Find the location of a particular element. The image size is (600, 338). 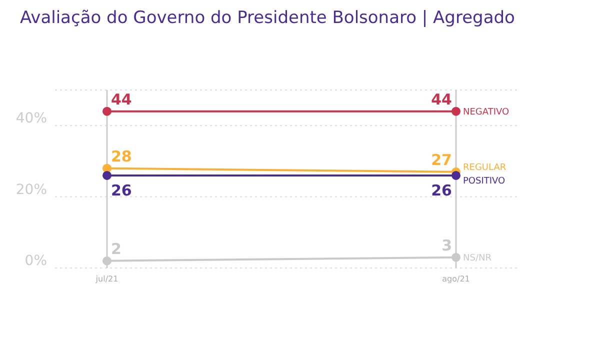

series-label: REGULAR is located at coordinates (484, 167).